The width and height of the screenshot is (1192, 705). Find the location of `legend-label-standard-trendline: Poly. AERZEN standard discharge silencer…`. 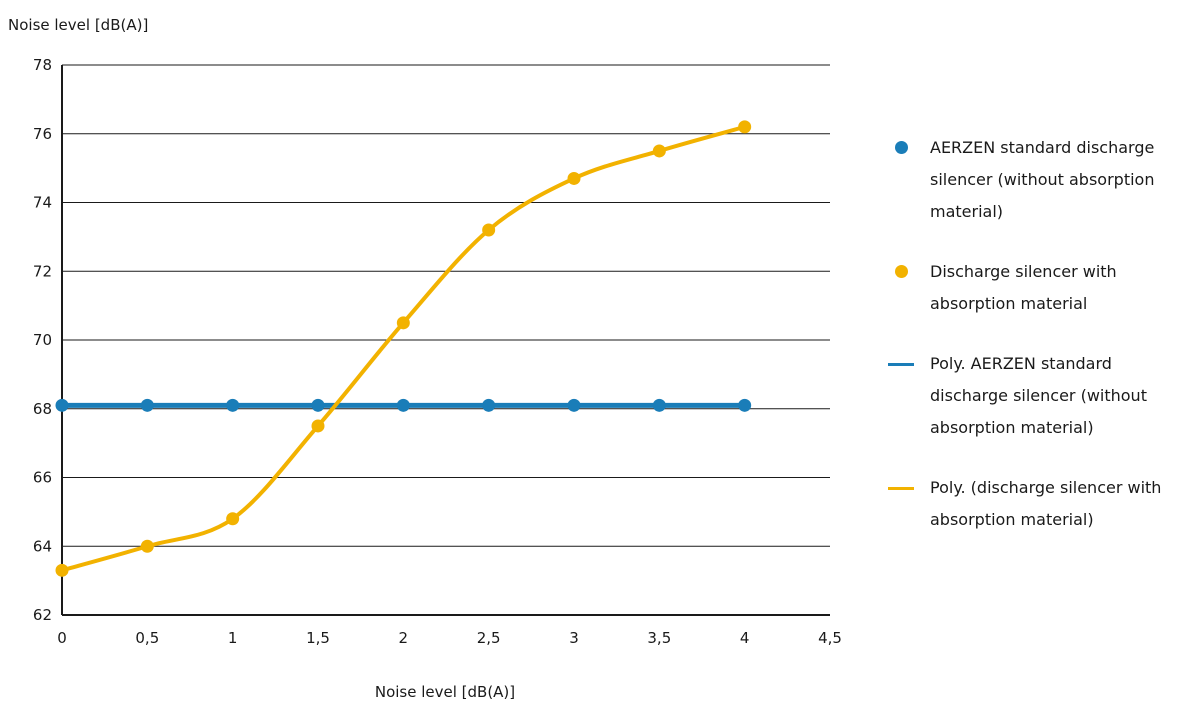

legend-label-standard-trendline: Poly. AERZEN standard discharge silencer… is located at coordinates (1038, 395).